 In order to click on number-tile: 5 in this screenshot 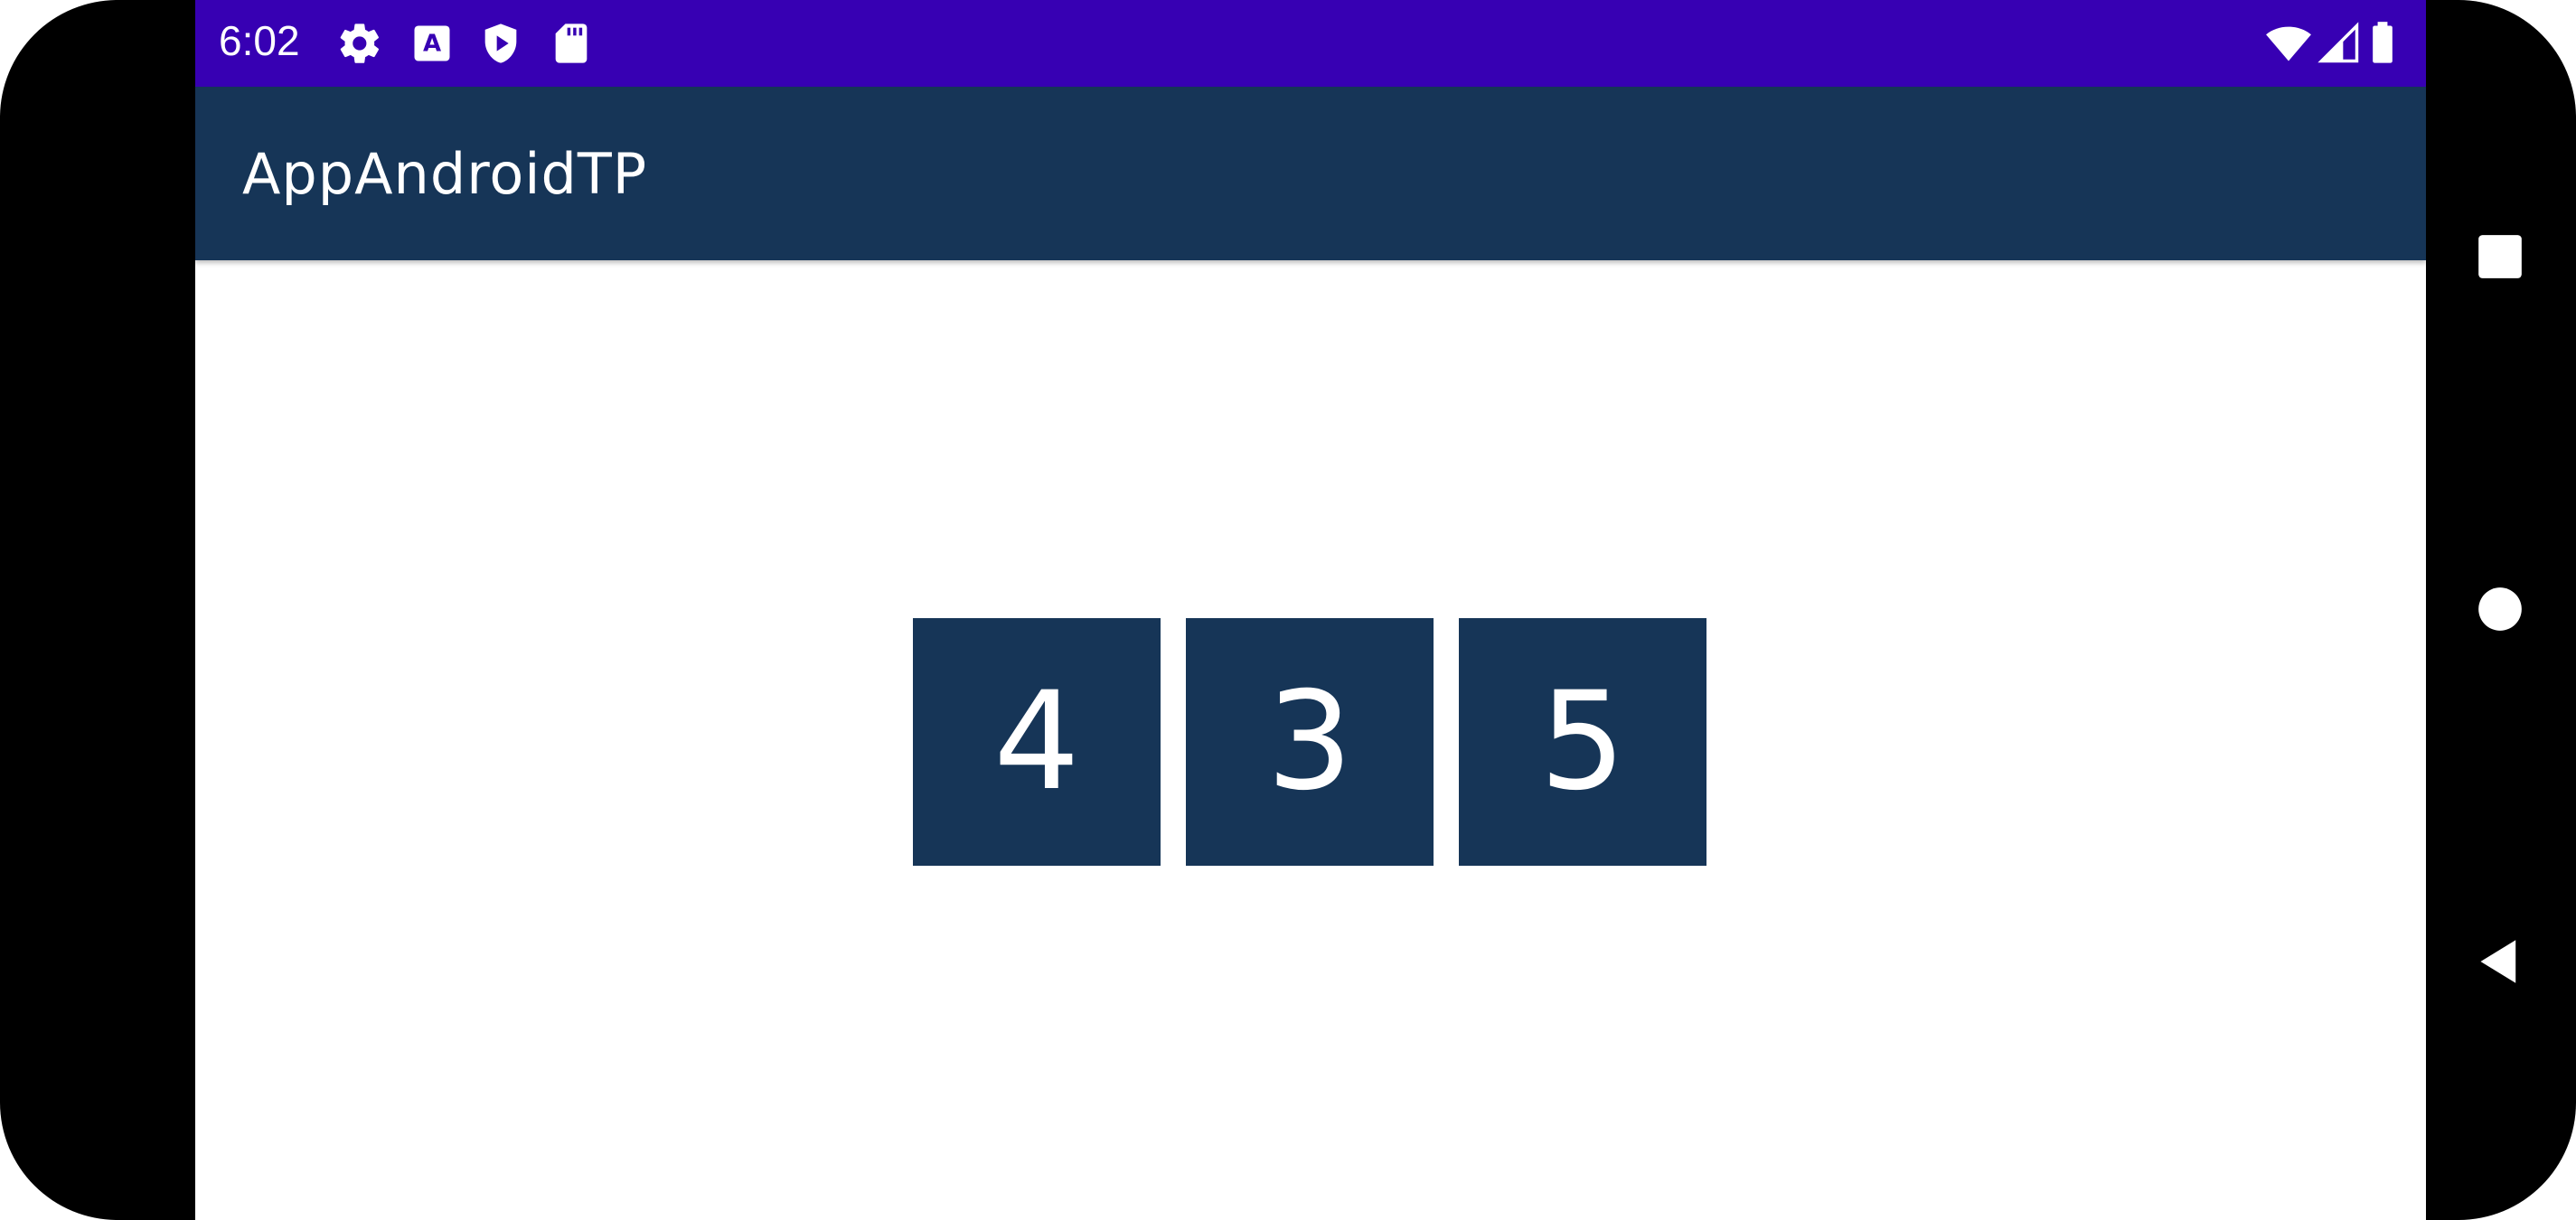, I will do `click(1583, 742)`.